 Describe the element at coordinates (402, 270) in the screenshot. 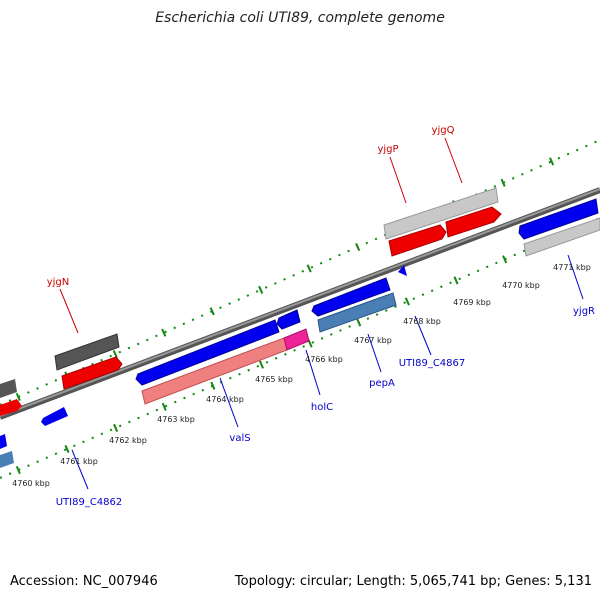

I see `gene-UTI89_C4867` at that location.